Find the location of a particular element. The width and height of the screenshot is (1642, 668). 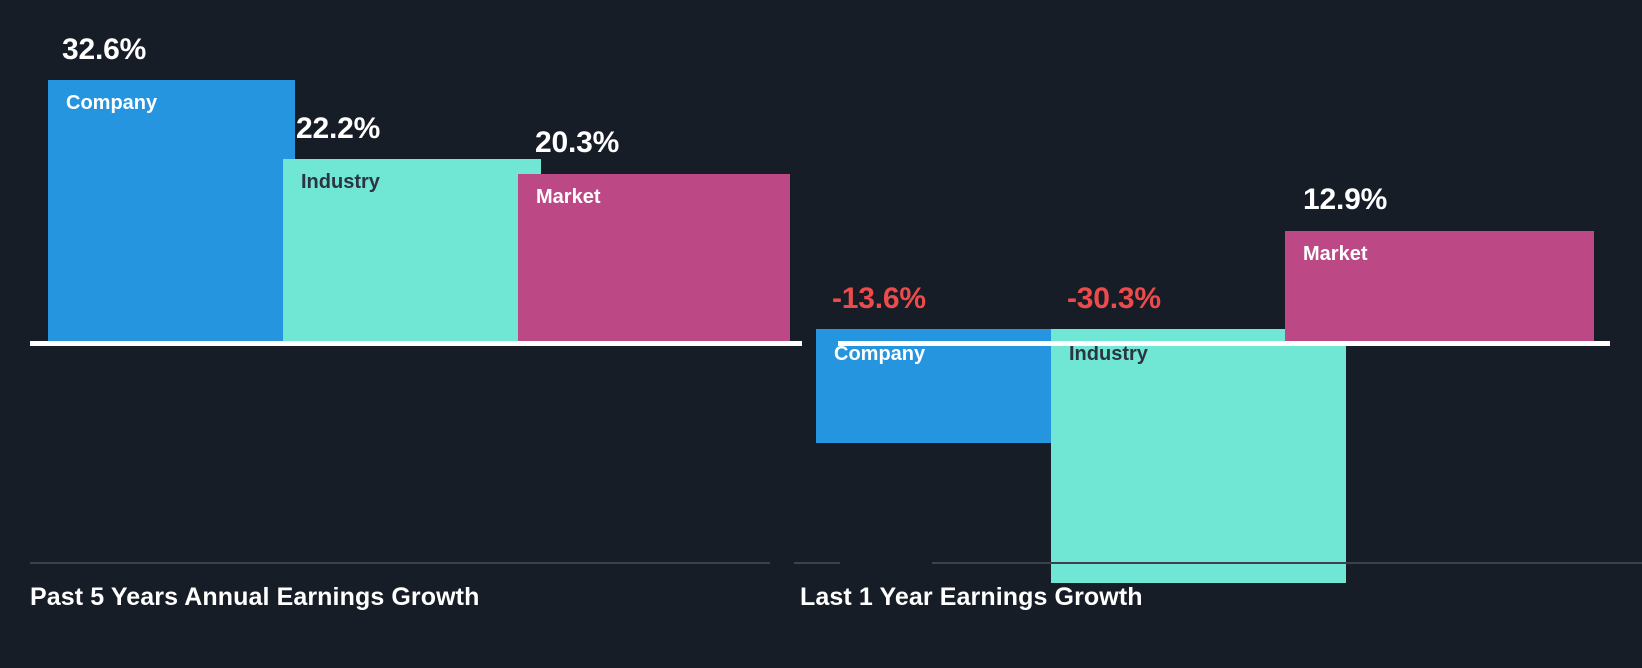

value-label-industry: -30.3% is located at coordinates (1114, 298).